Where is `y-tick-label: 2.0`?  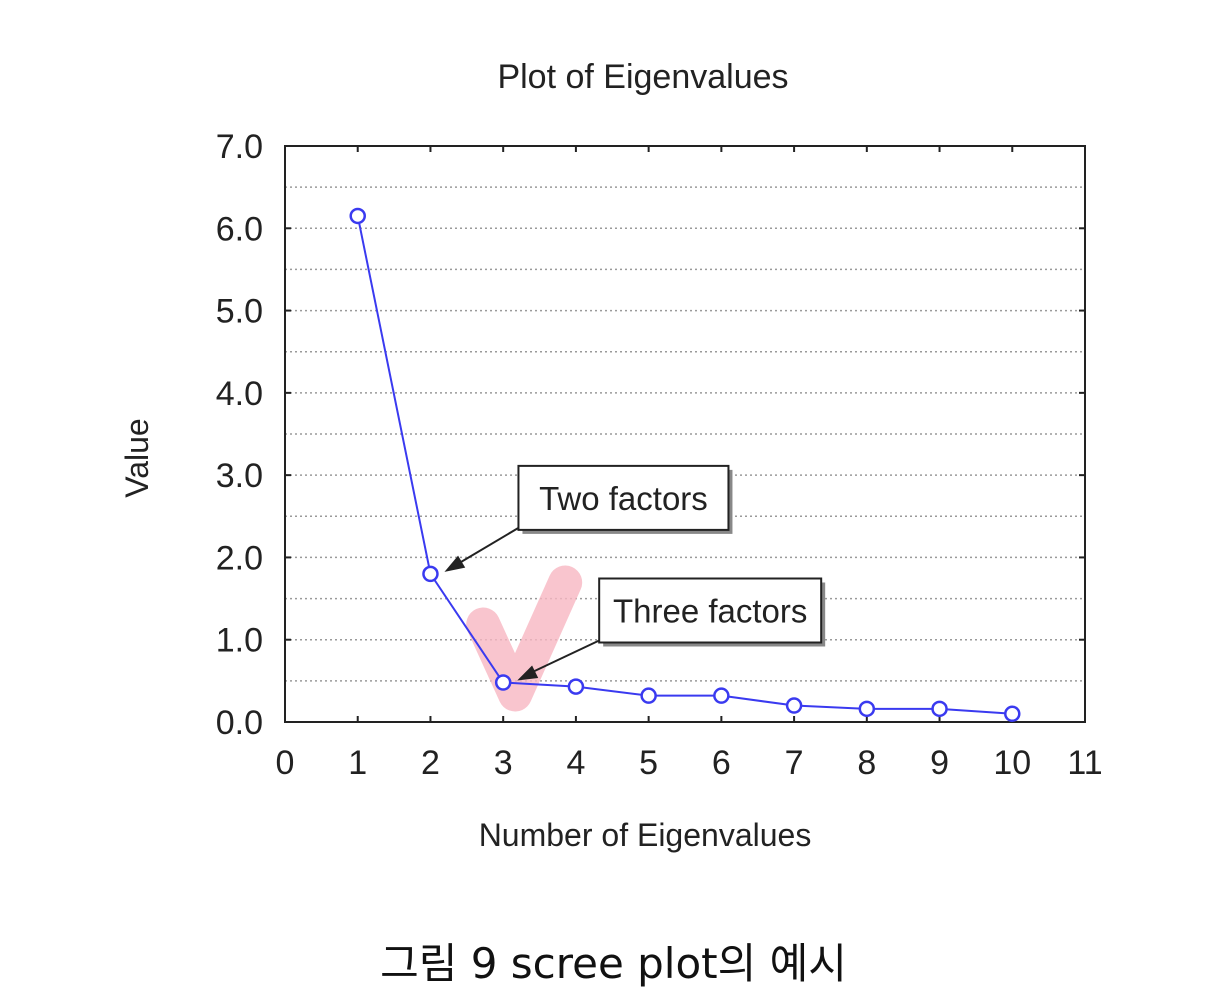 y-tick-label: 2.0 is located at coordinates (239, 558).